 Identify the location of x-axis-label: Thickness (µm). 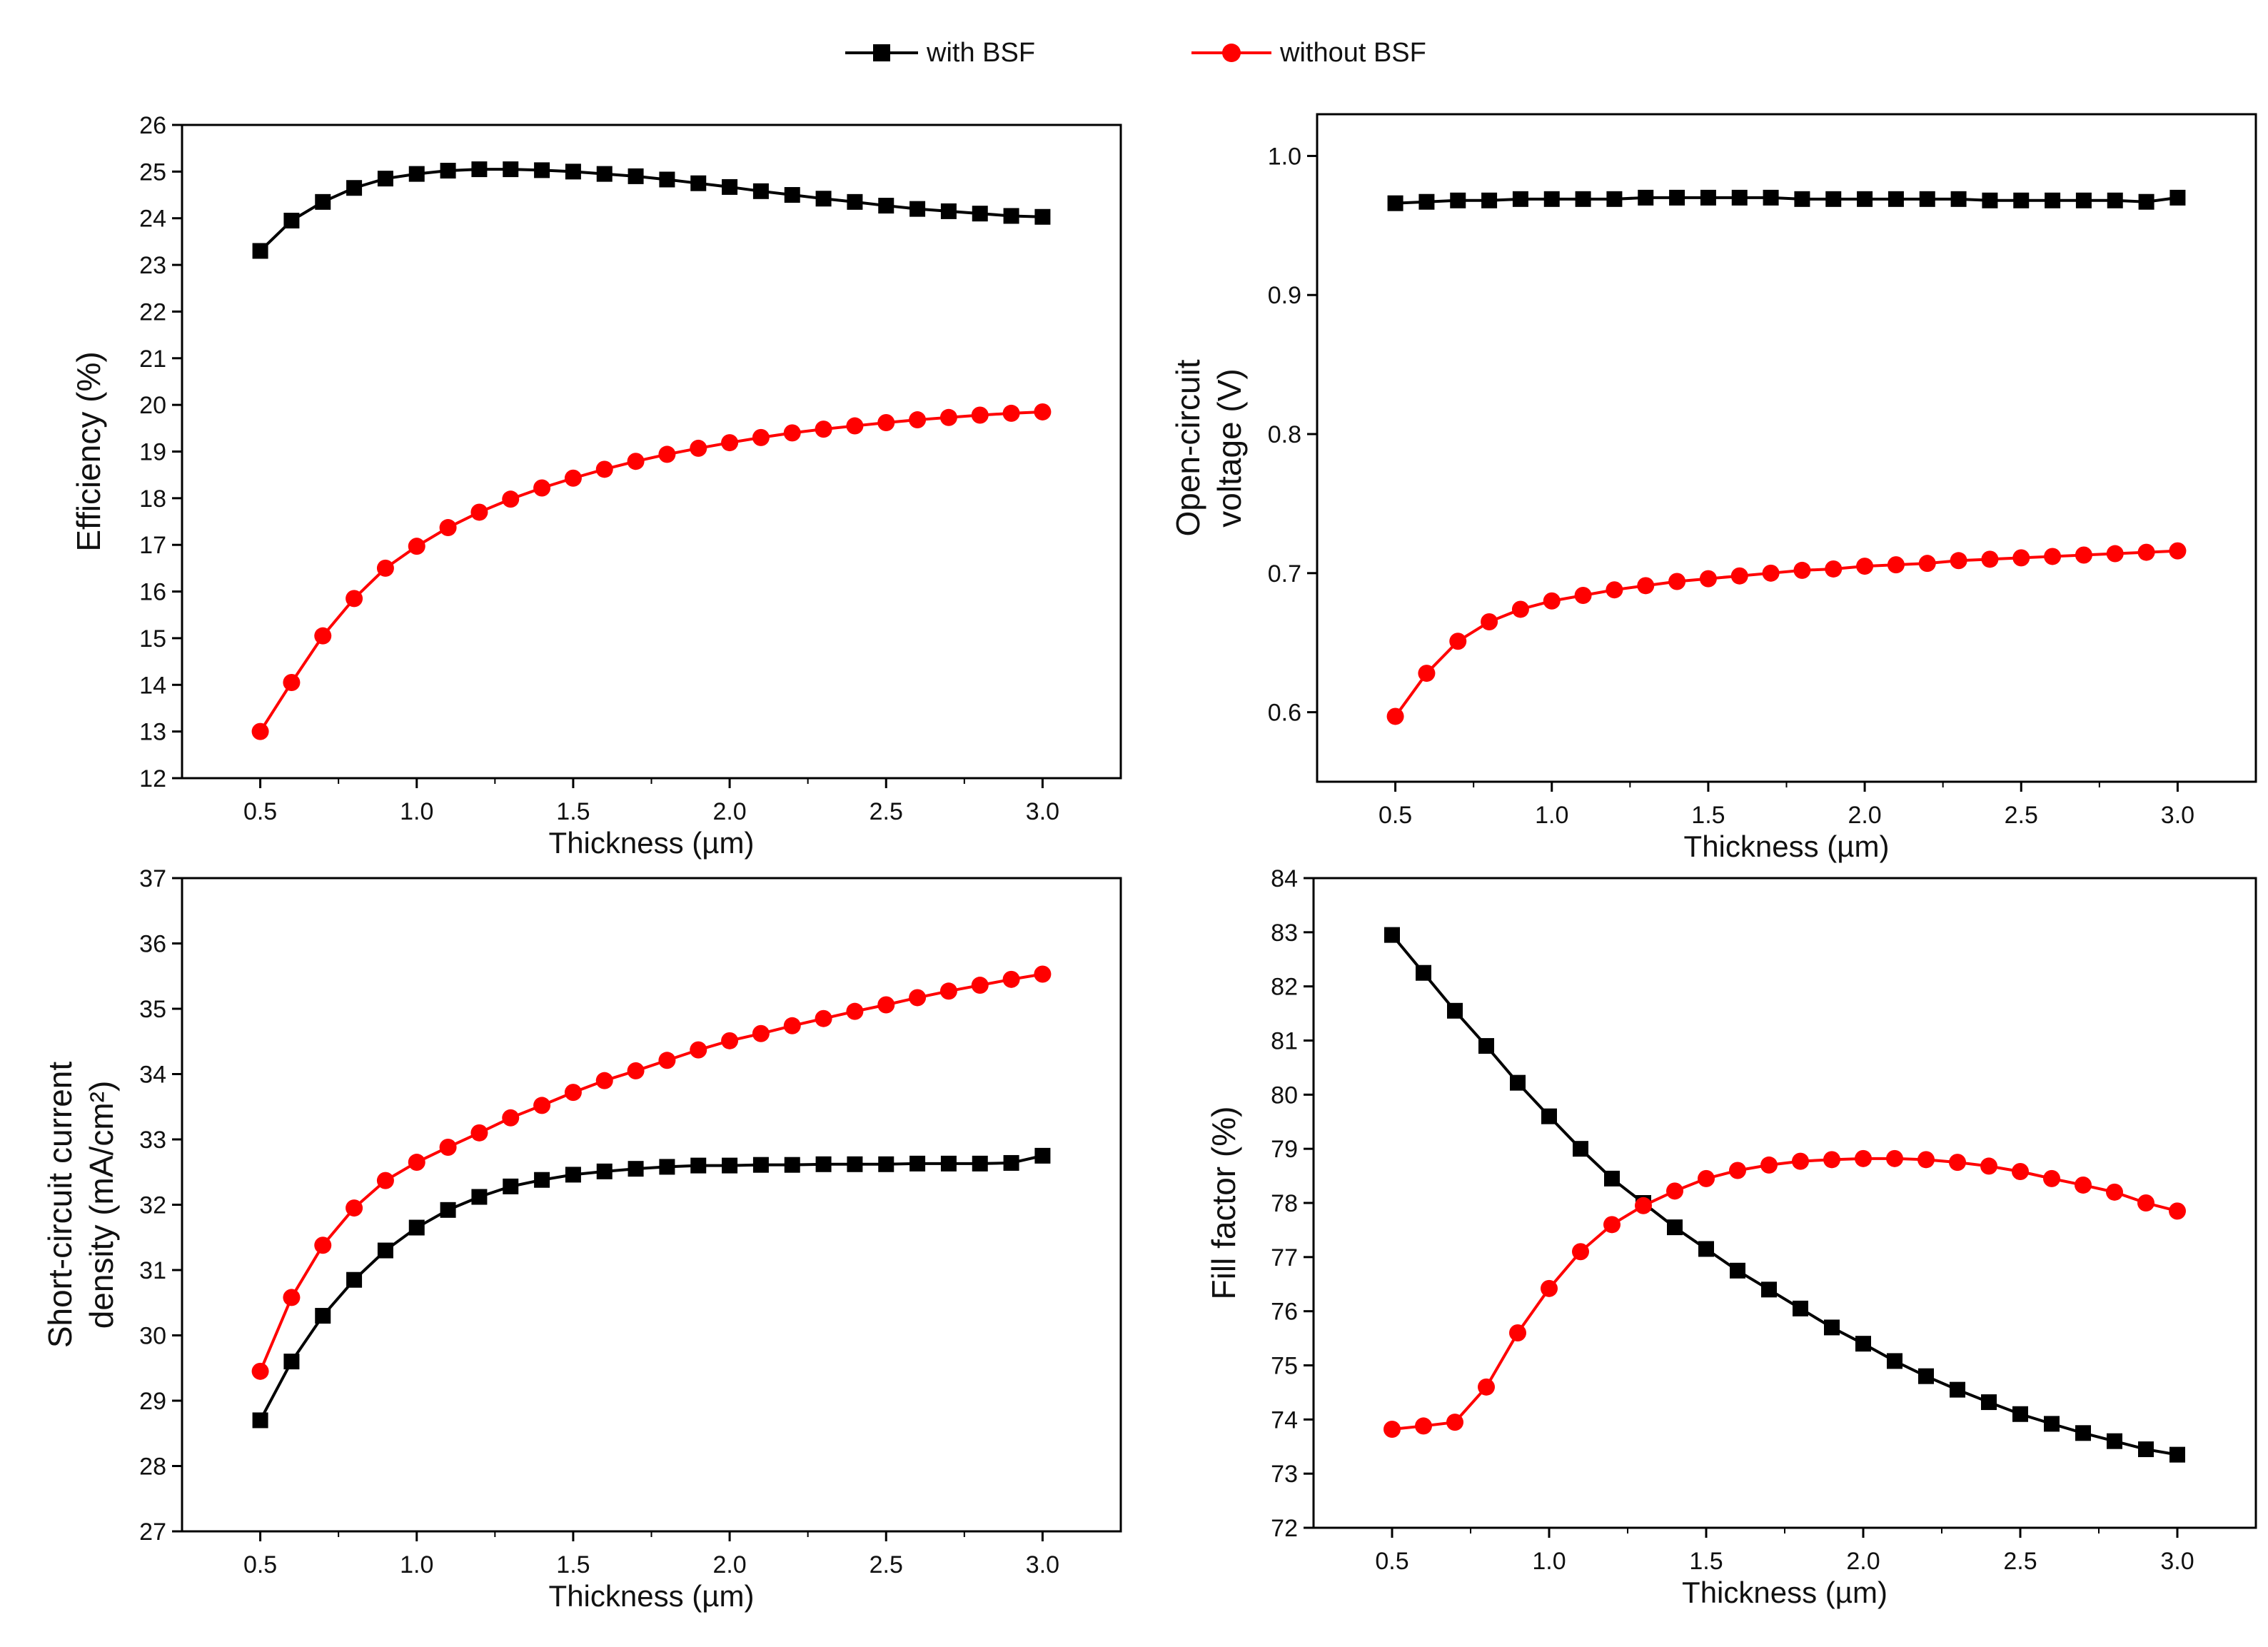
(1787, 846).